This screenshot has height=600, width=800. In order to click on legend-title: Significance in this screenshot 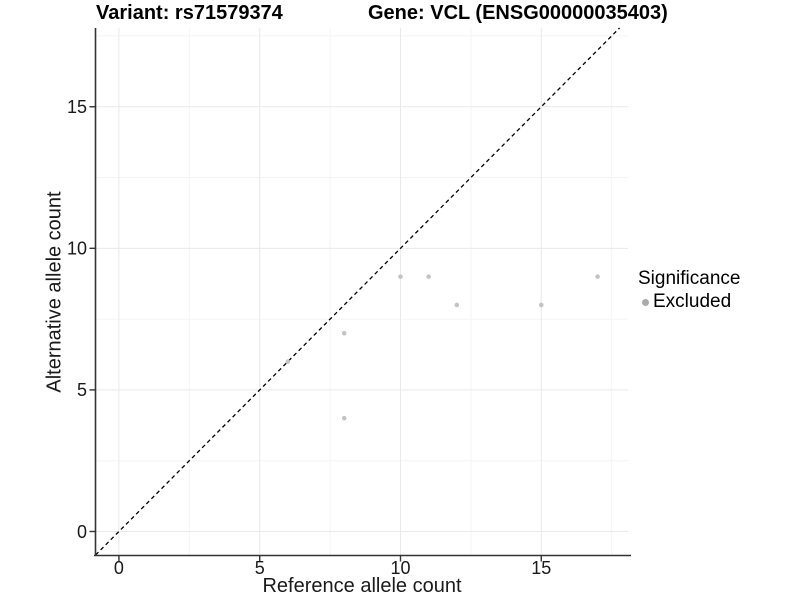, I will do `click(689, 278)`.